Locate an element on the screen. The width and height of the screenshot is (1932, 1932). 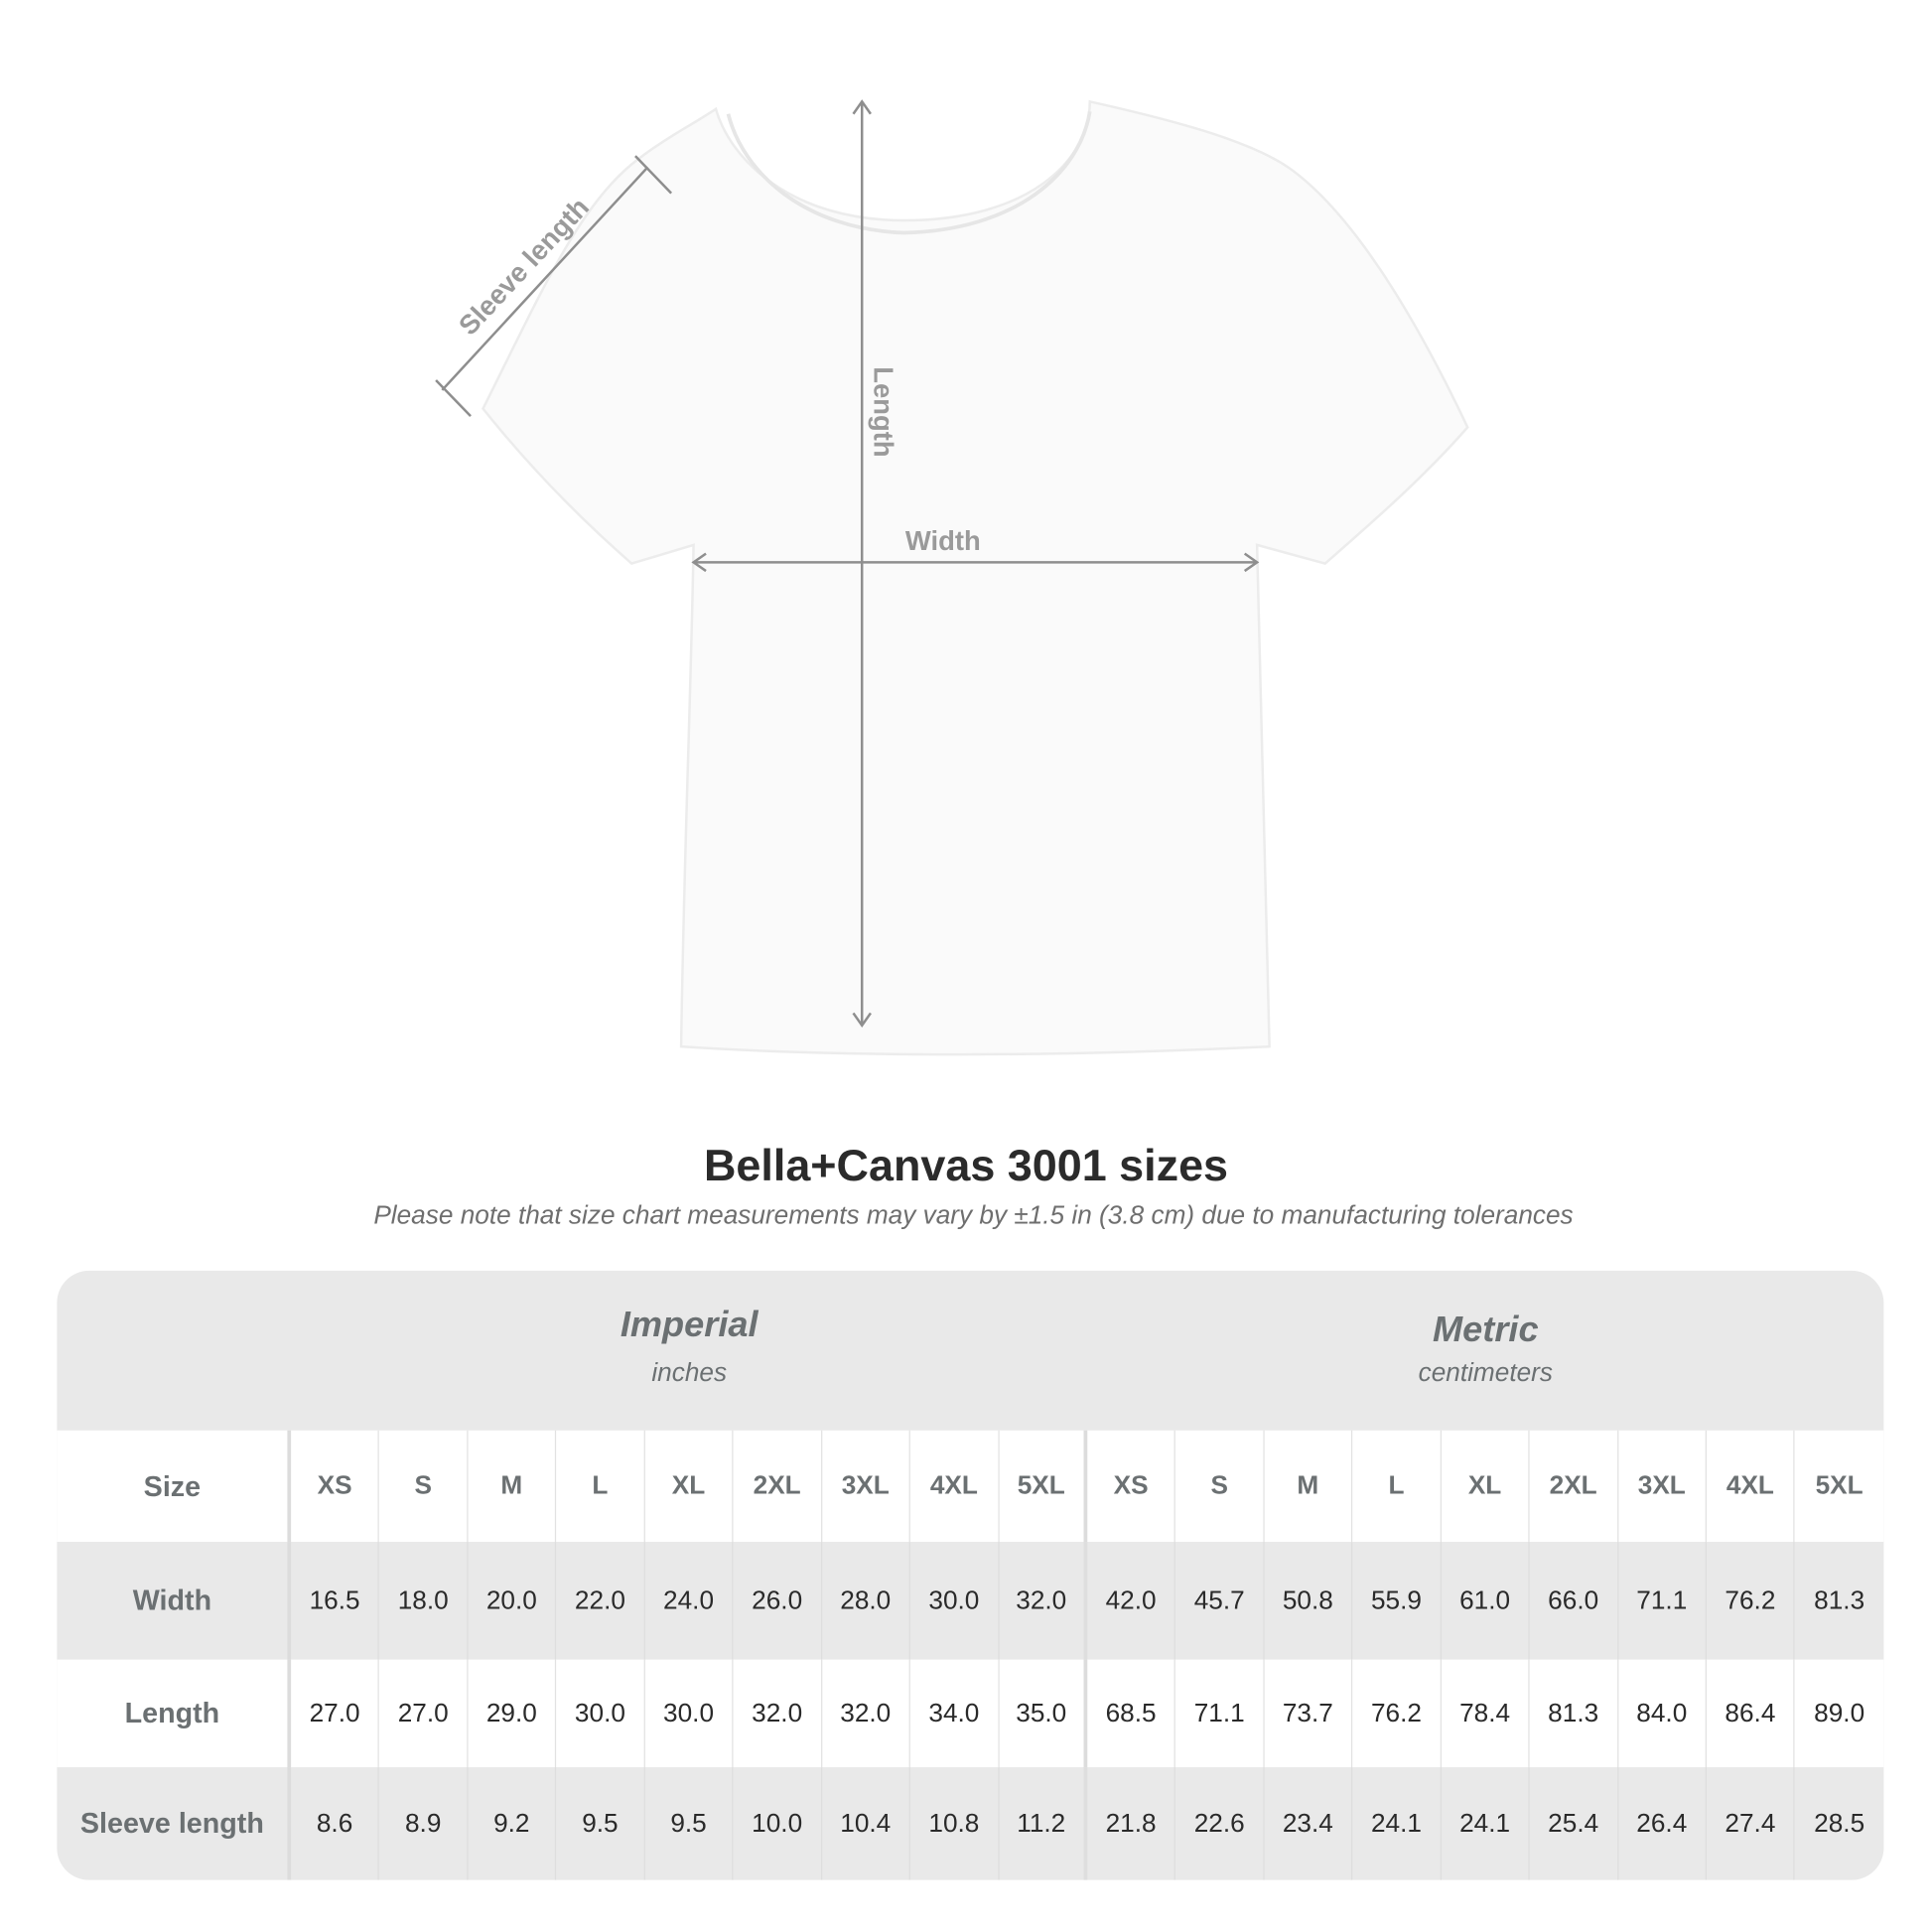
table-cell: 35.0 is located at coordinates (1043, 1714).